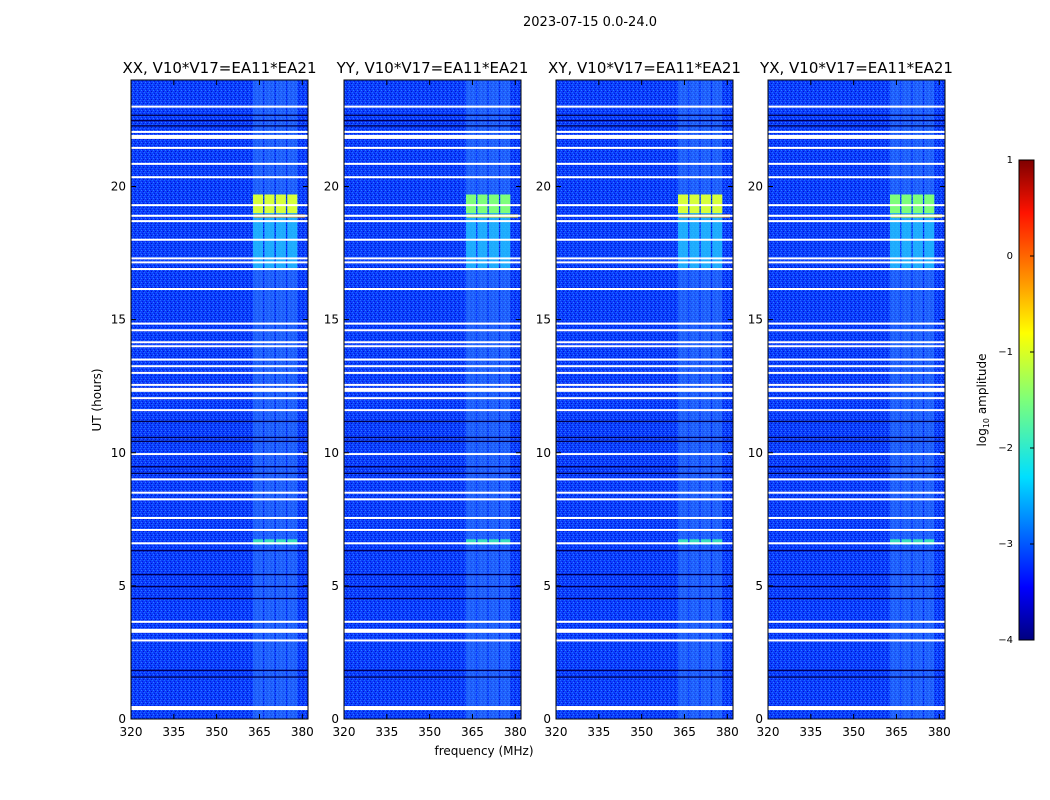  Describe the element at coordinates (1005, 400) in the screenshot. I see `colorbar: log10 amplitude 1 0 −1 −2 −3 −4` at that location.